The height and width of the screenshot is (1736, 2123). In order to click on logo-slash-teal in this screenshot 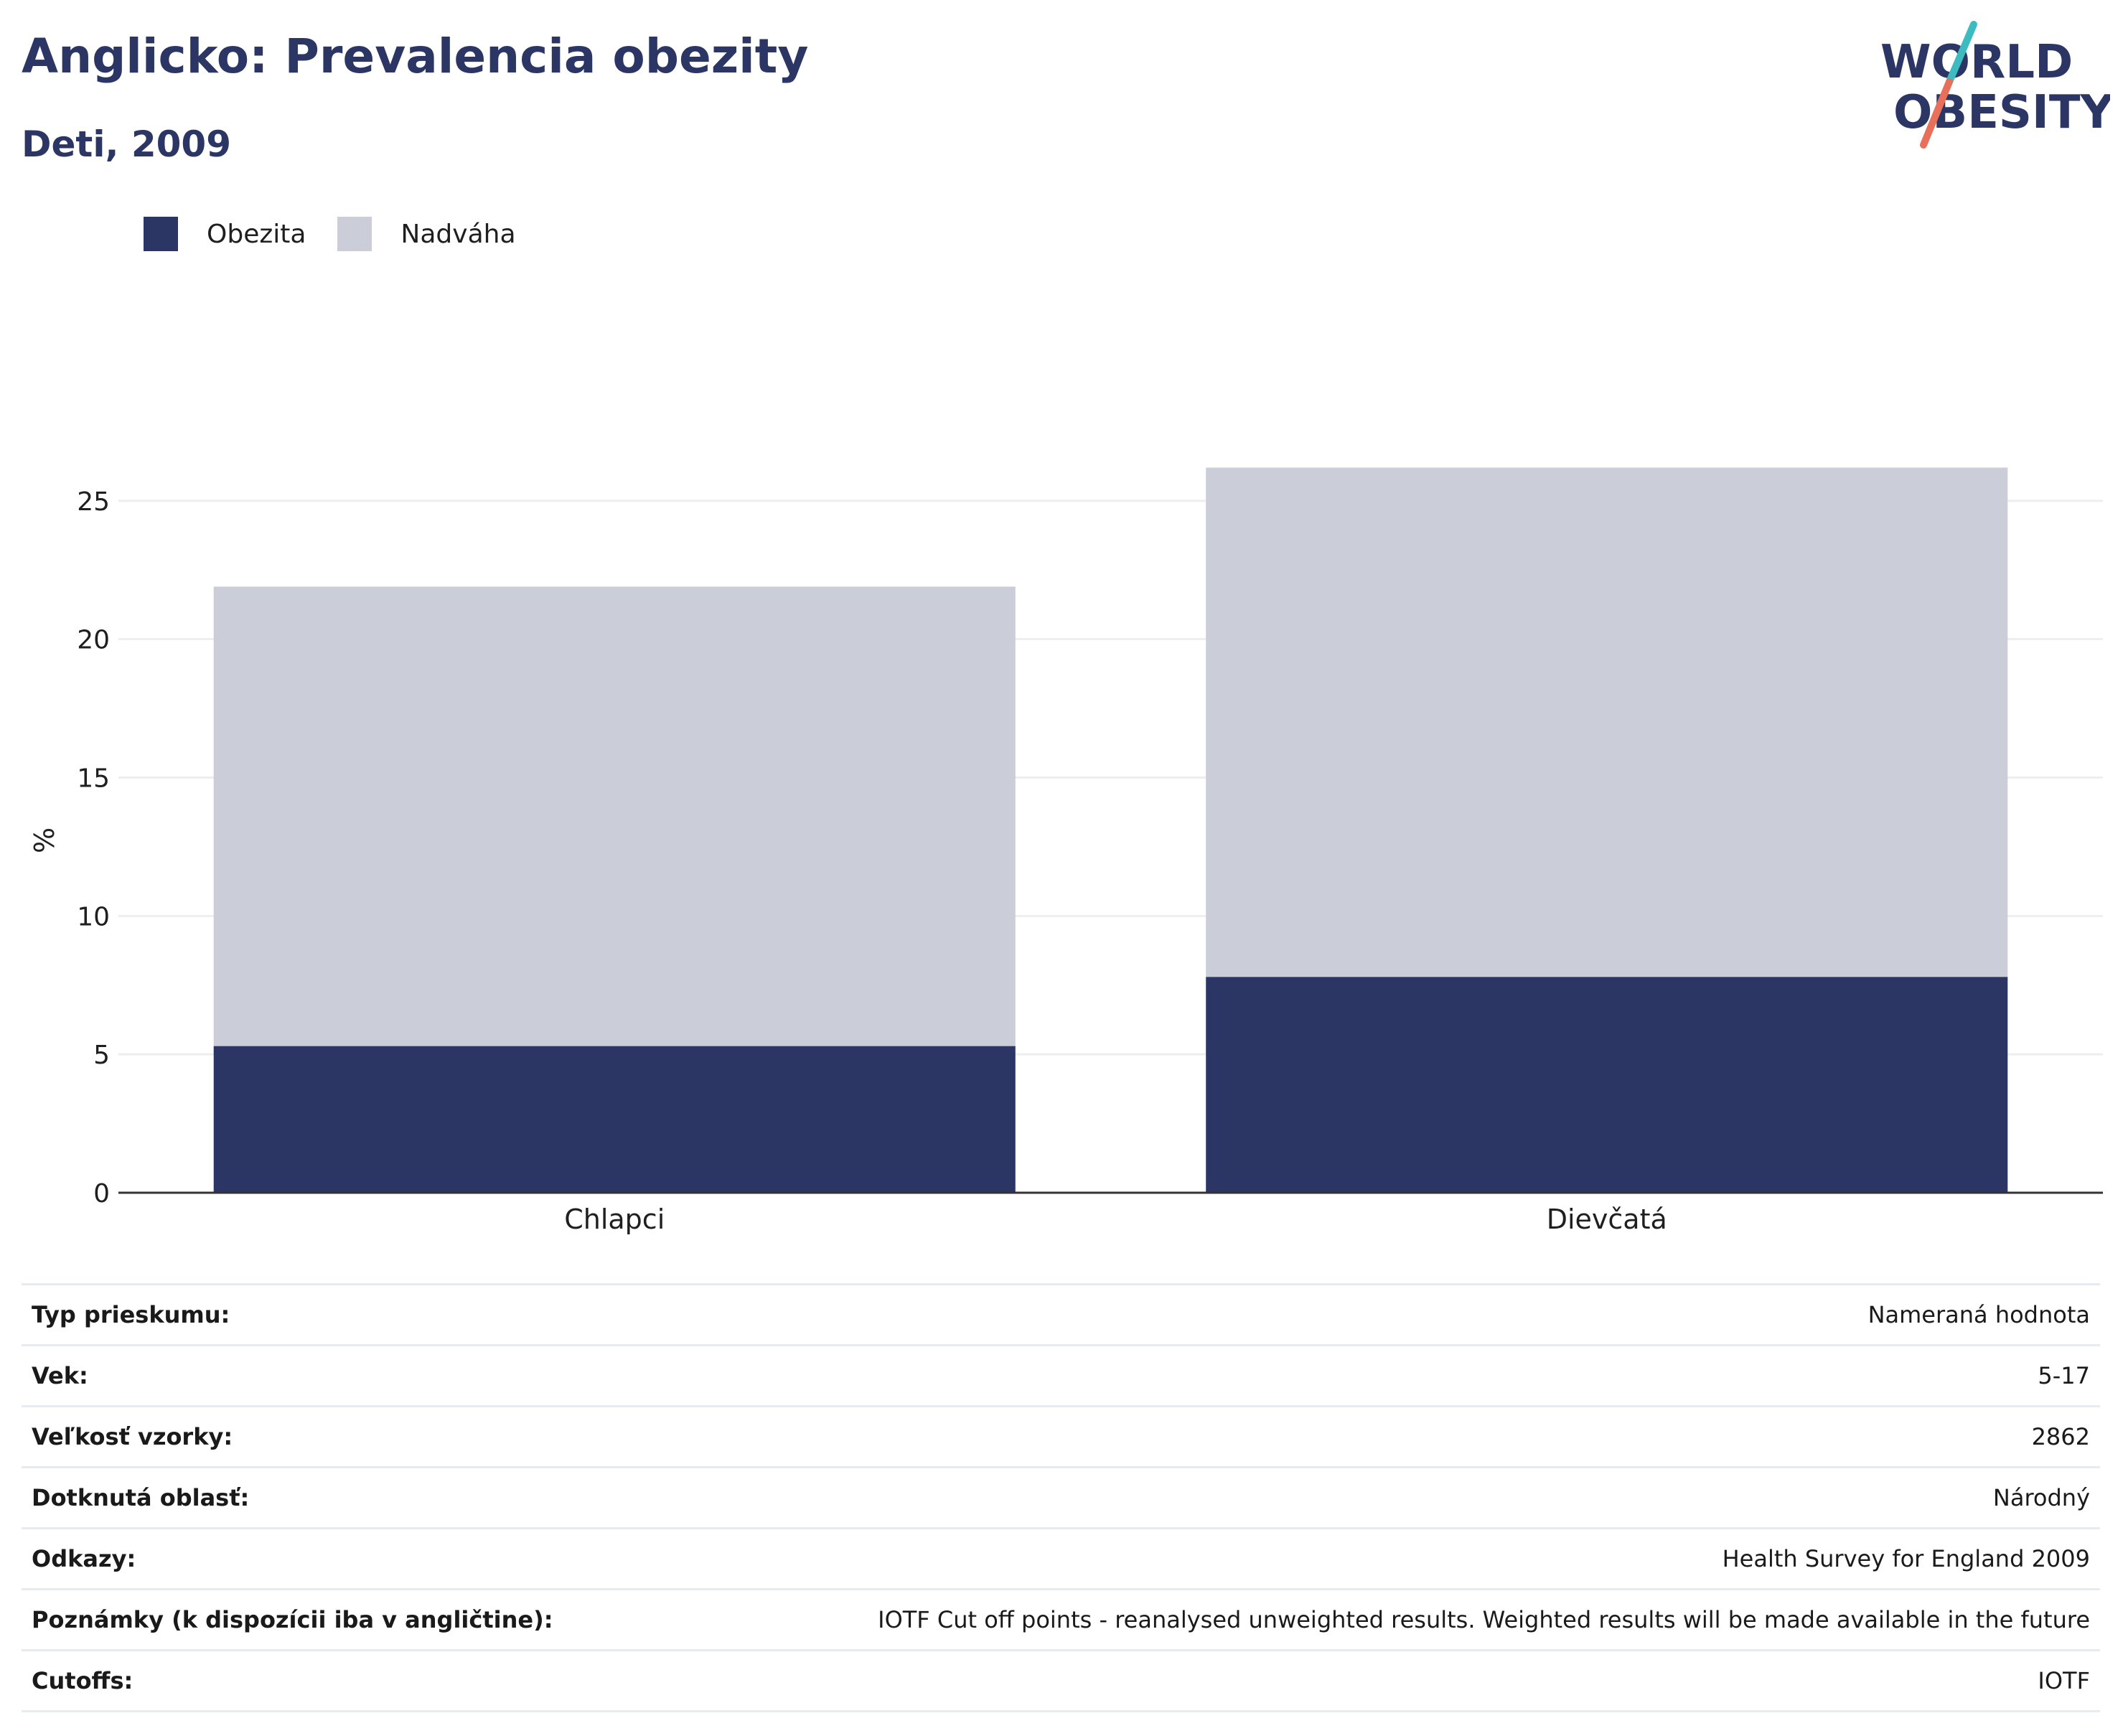, I will do `click(1961, 53)`.